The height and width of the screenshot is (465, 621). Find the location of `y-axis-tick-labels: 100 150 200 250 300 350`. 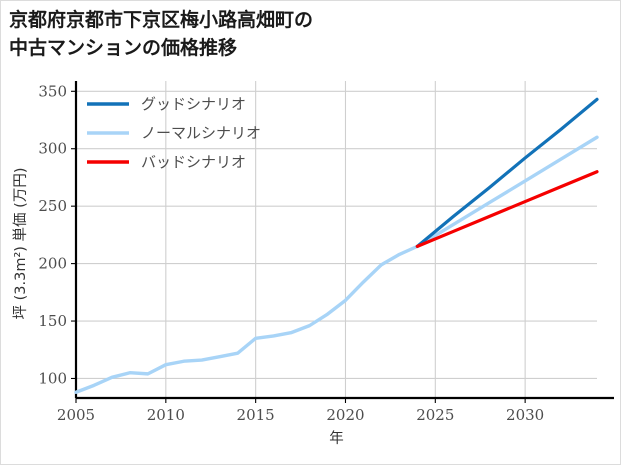

y-axis-tick-labels: 100 150 200 250 300 350 is located at coordinates (52, 234).